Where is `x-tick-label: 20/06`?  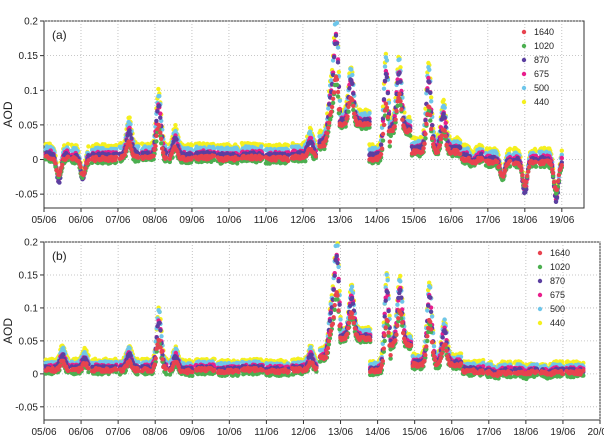 x-tick-label: 20/06 is located at coordinates (595, 432).